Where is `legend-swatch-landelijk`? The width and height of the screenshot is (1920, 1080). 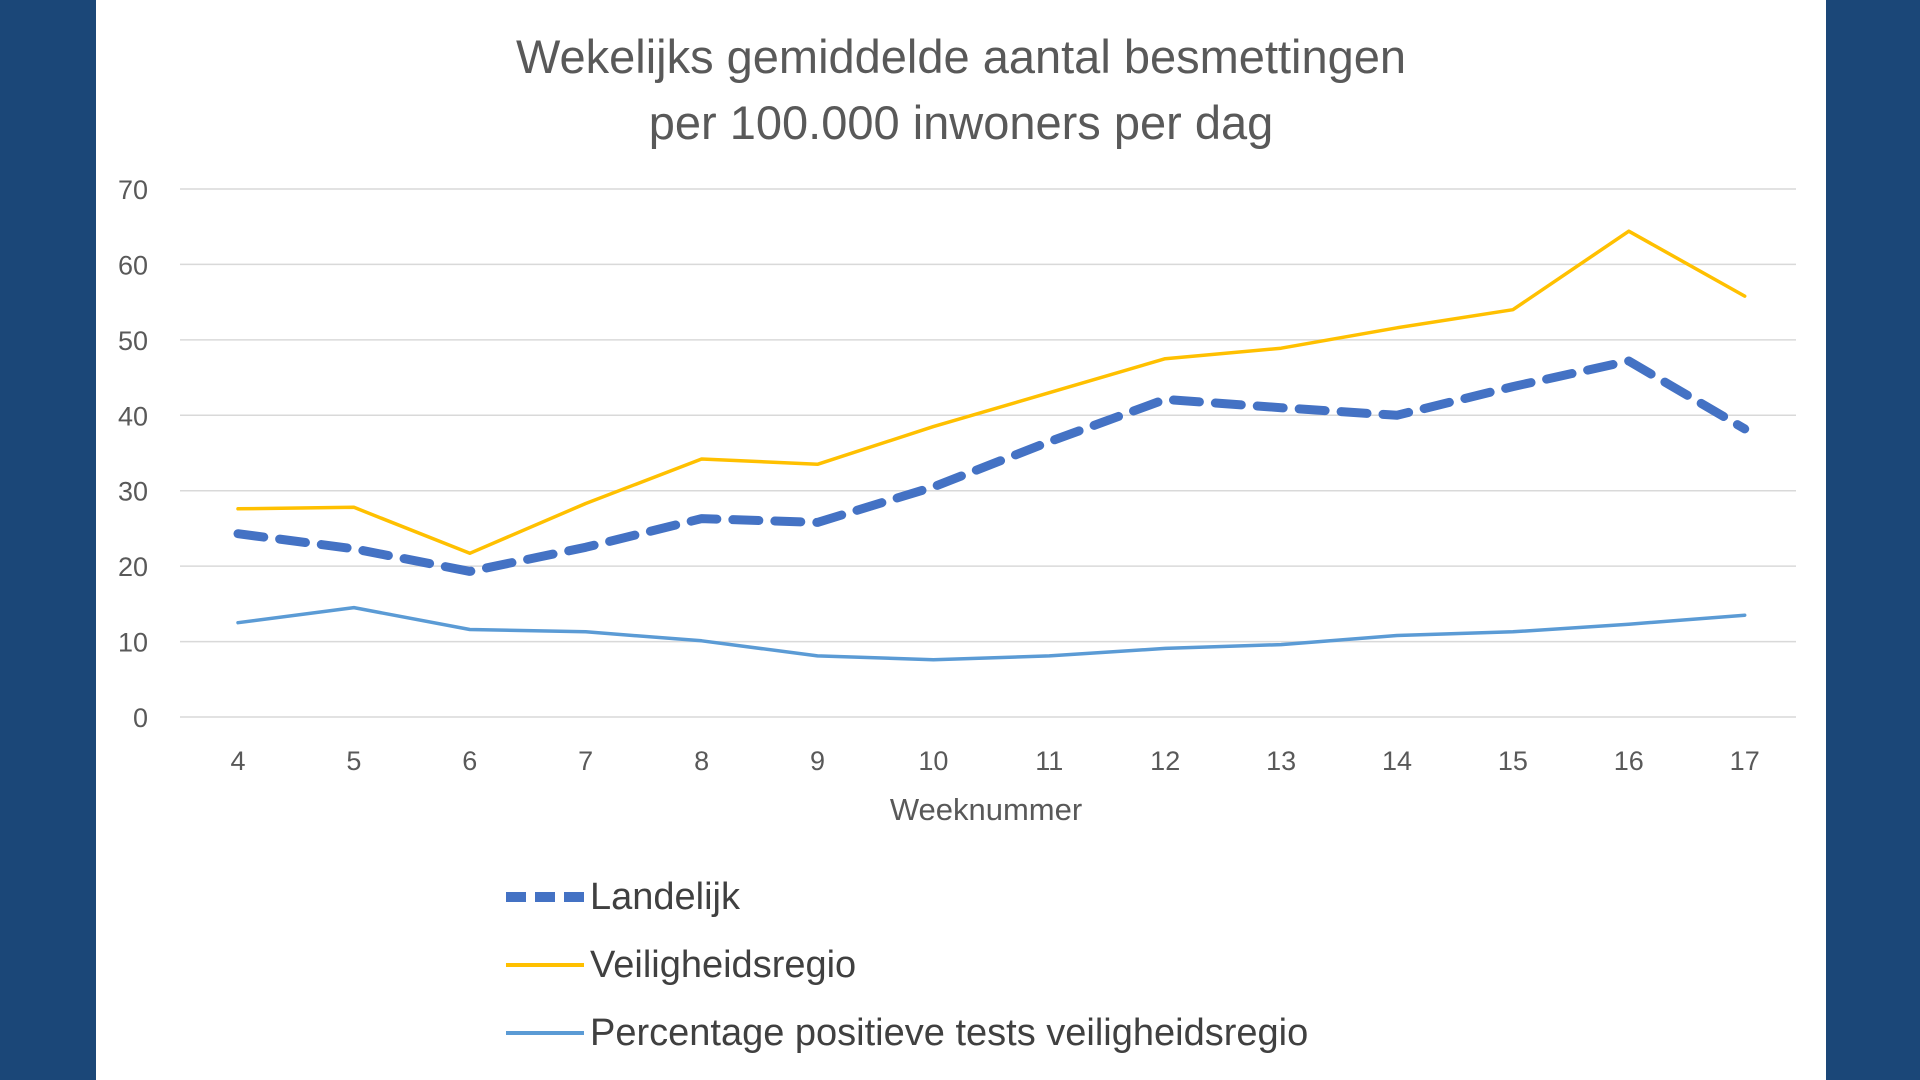 legend-swatch-landelijk is located at coordinates (545, 897).